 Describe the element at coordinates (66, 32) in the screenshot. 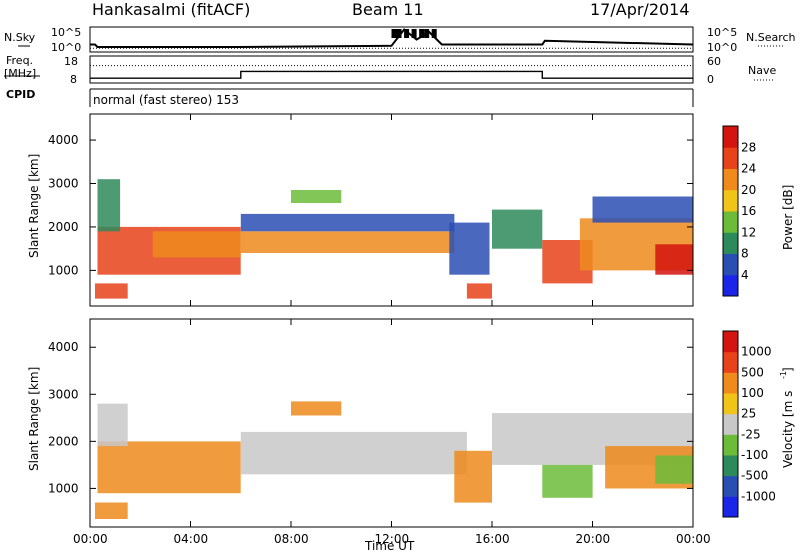

I see `noise-left-tick-top: 10^5` at that location.